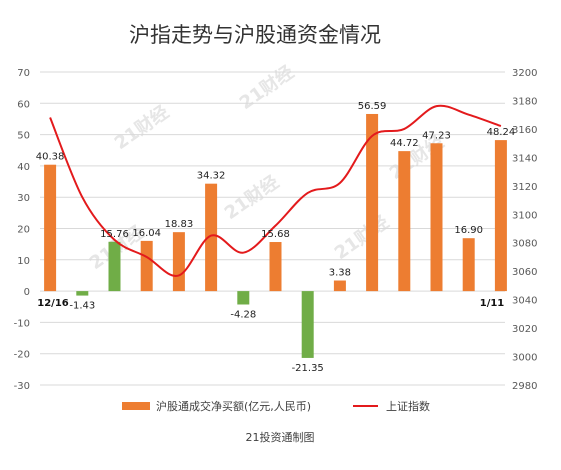 The width and height of the screenshot is (561, 470). What do you see at coordinates (23, 198) in the screenshot?
I see `left-tick-label: 30` at bounding box center [23, 198].